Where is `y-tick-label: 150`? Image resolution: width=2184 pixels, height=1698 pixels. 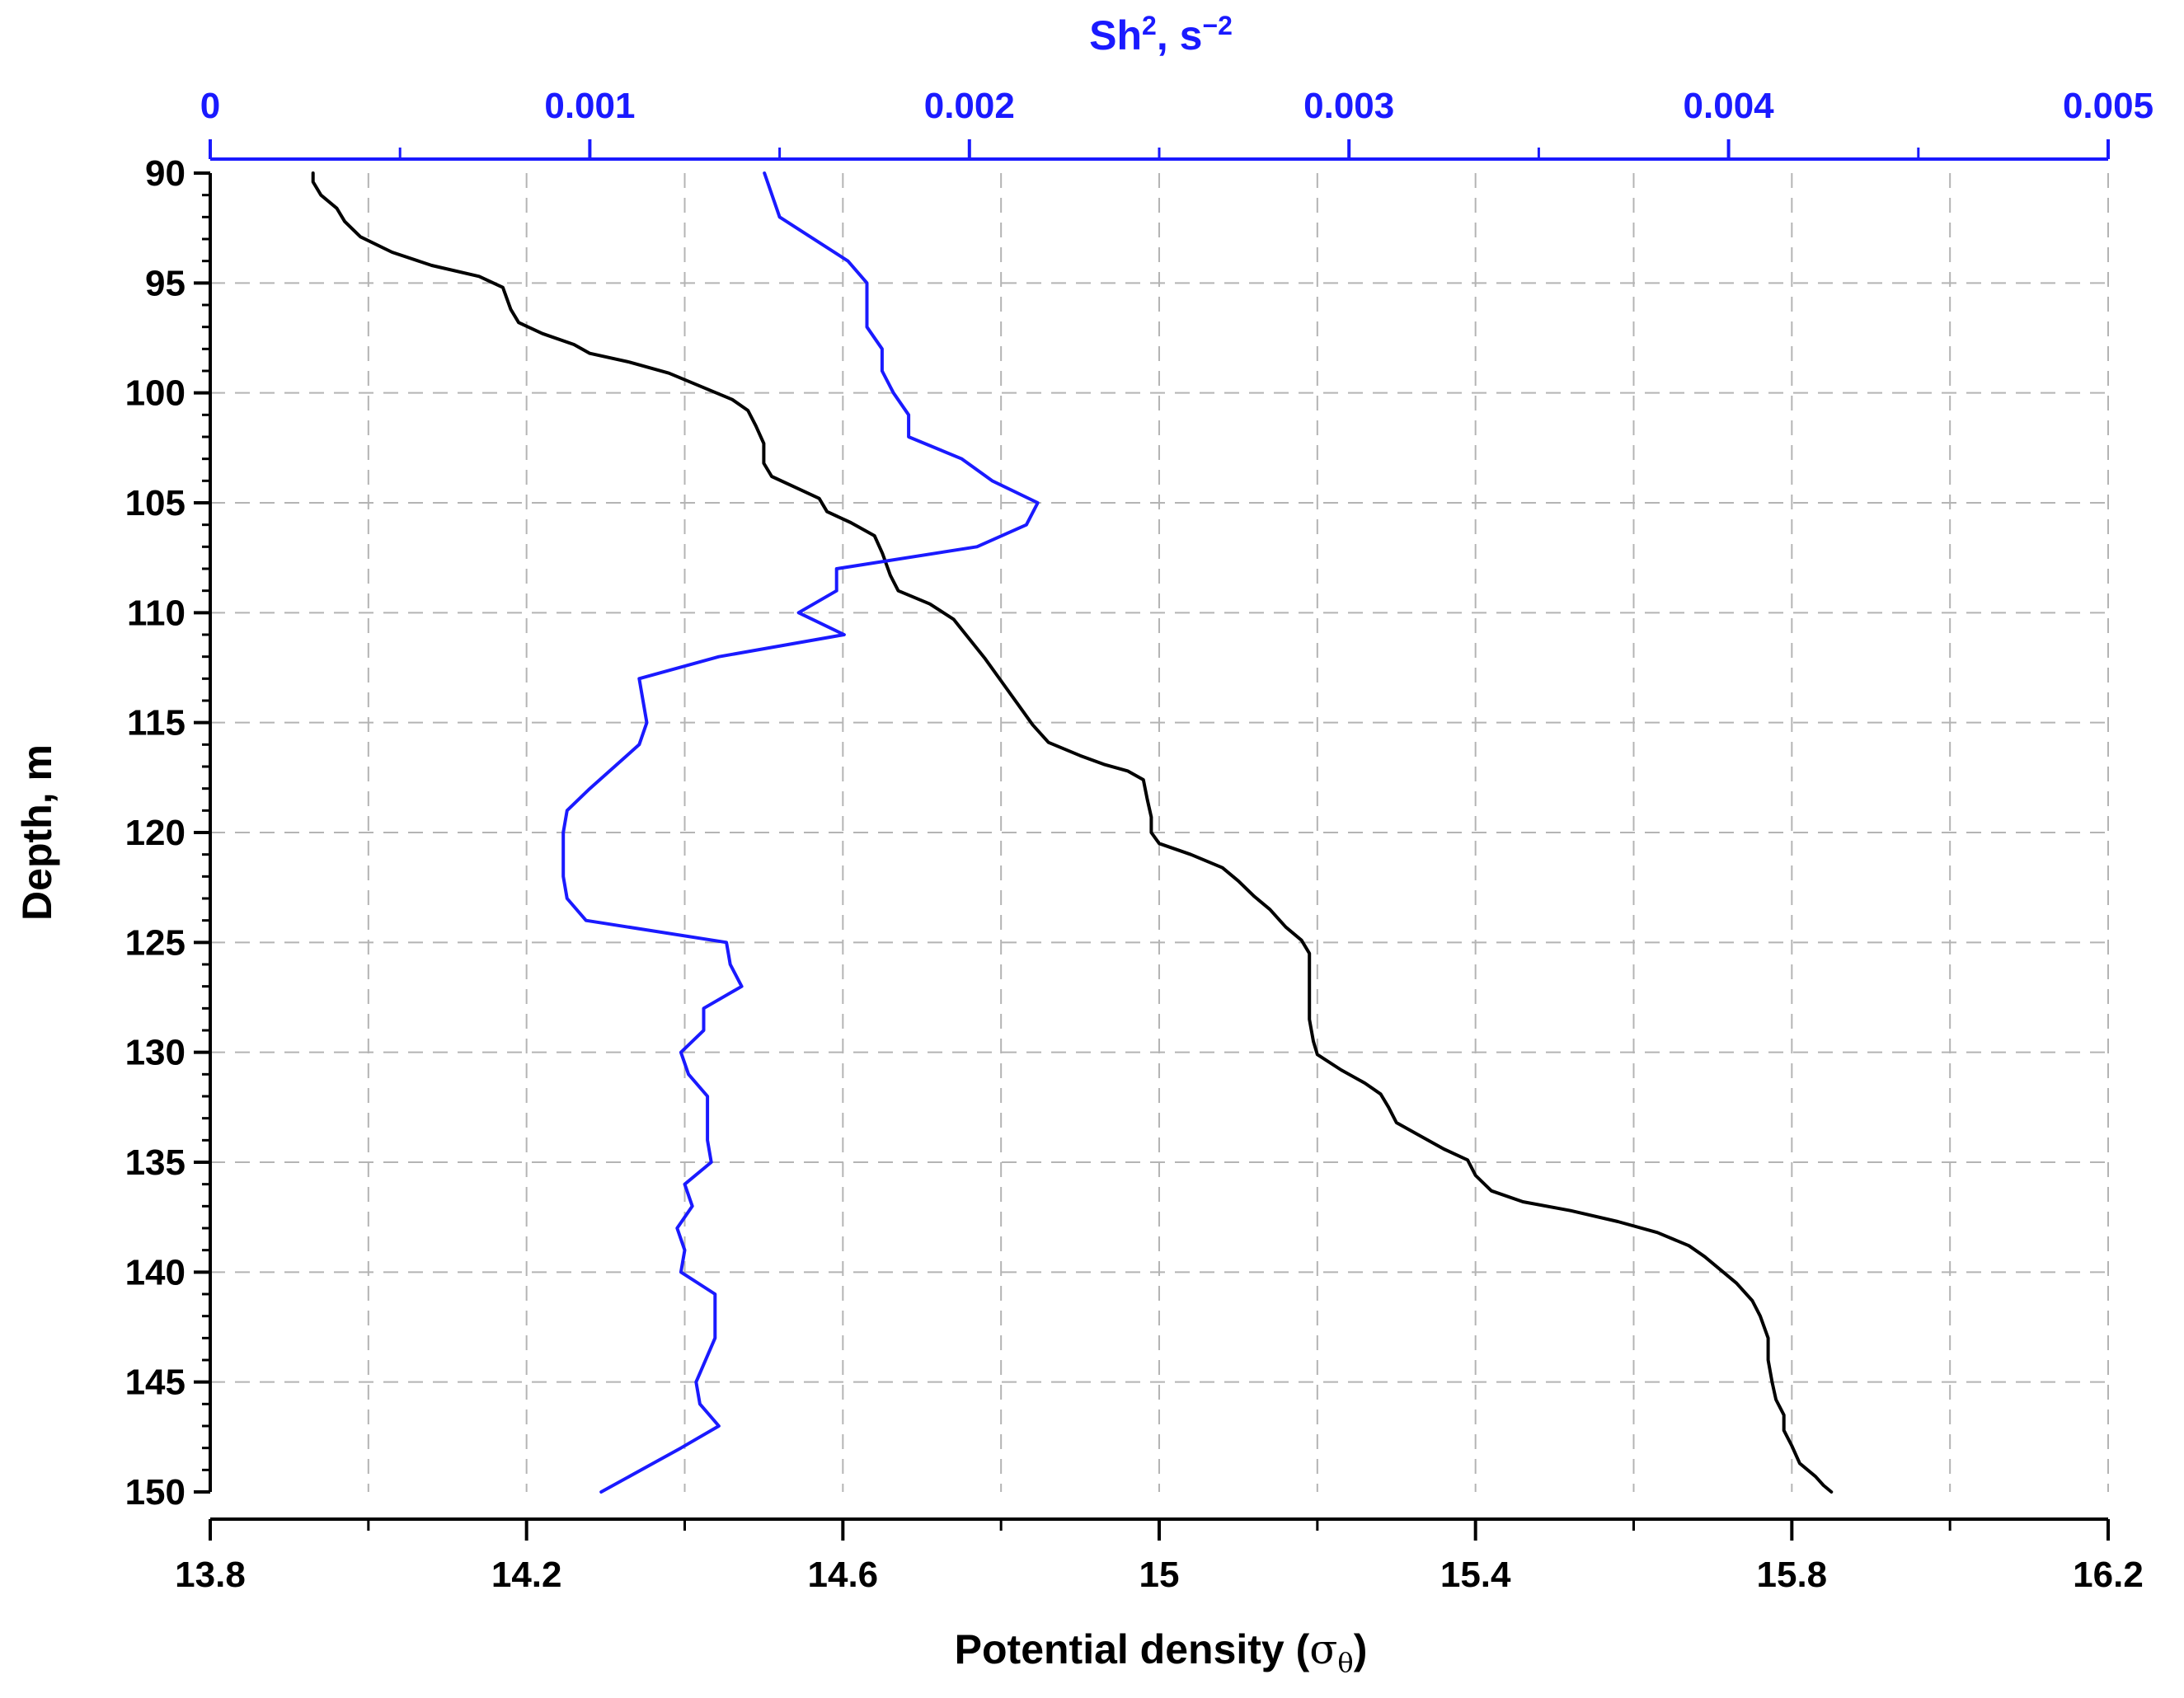
y-tick-label: 150 is located at coordinates (155, 1492).